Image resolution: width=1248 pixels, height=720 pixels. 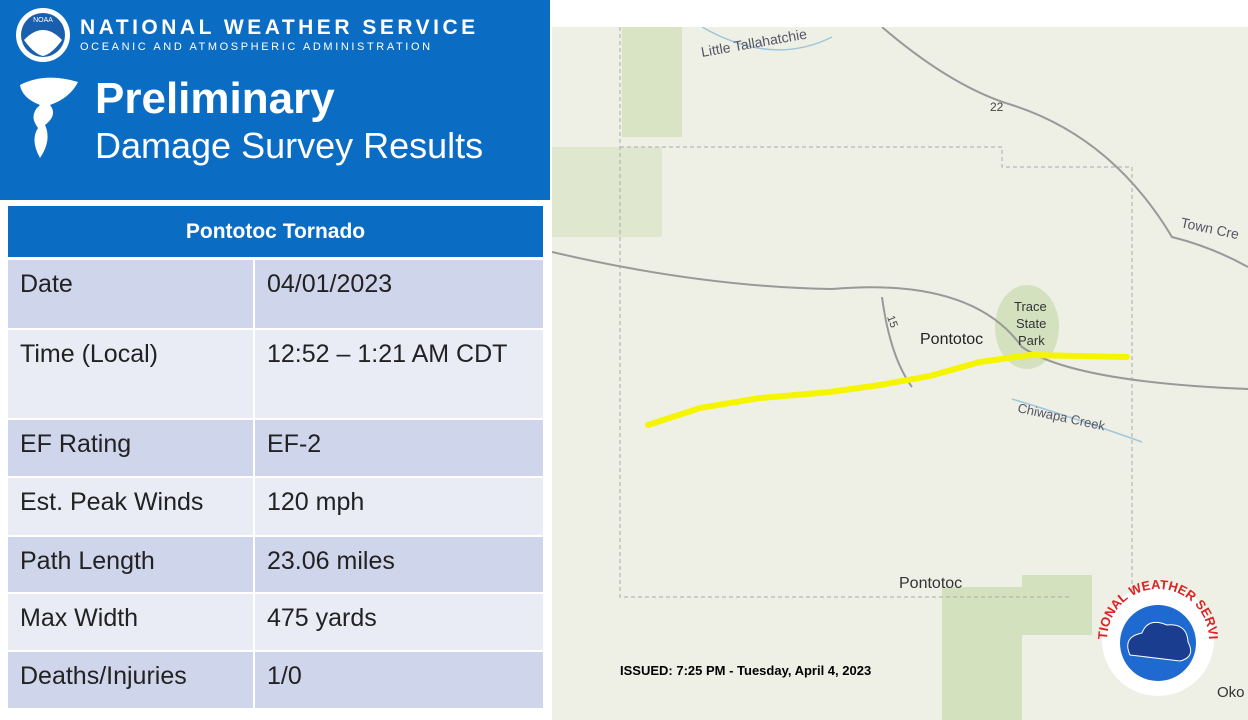 I want to click on table-row: Max Width 475 yards, so click(x=275, y=623).